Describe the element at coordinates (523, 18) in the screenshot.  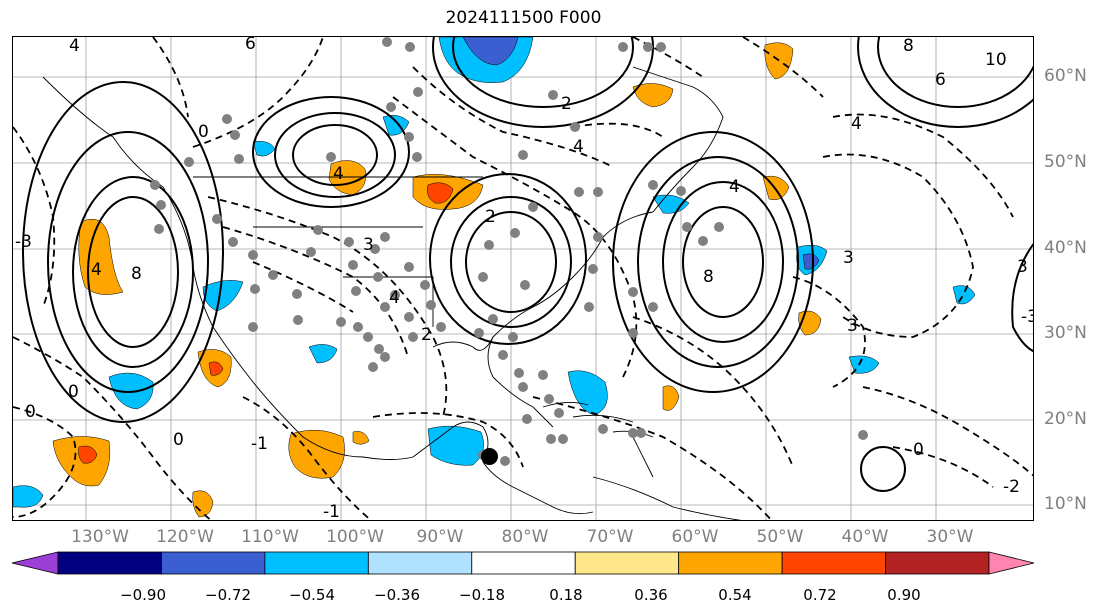
I see `map-title: 2024111500 F000` at that location.